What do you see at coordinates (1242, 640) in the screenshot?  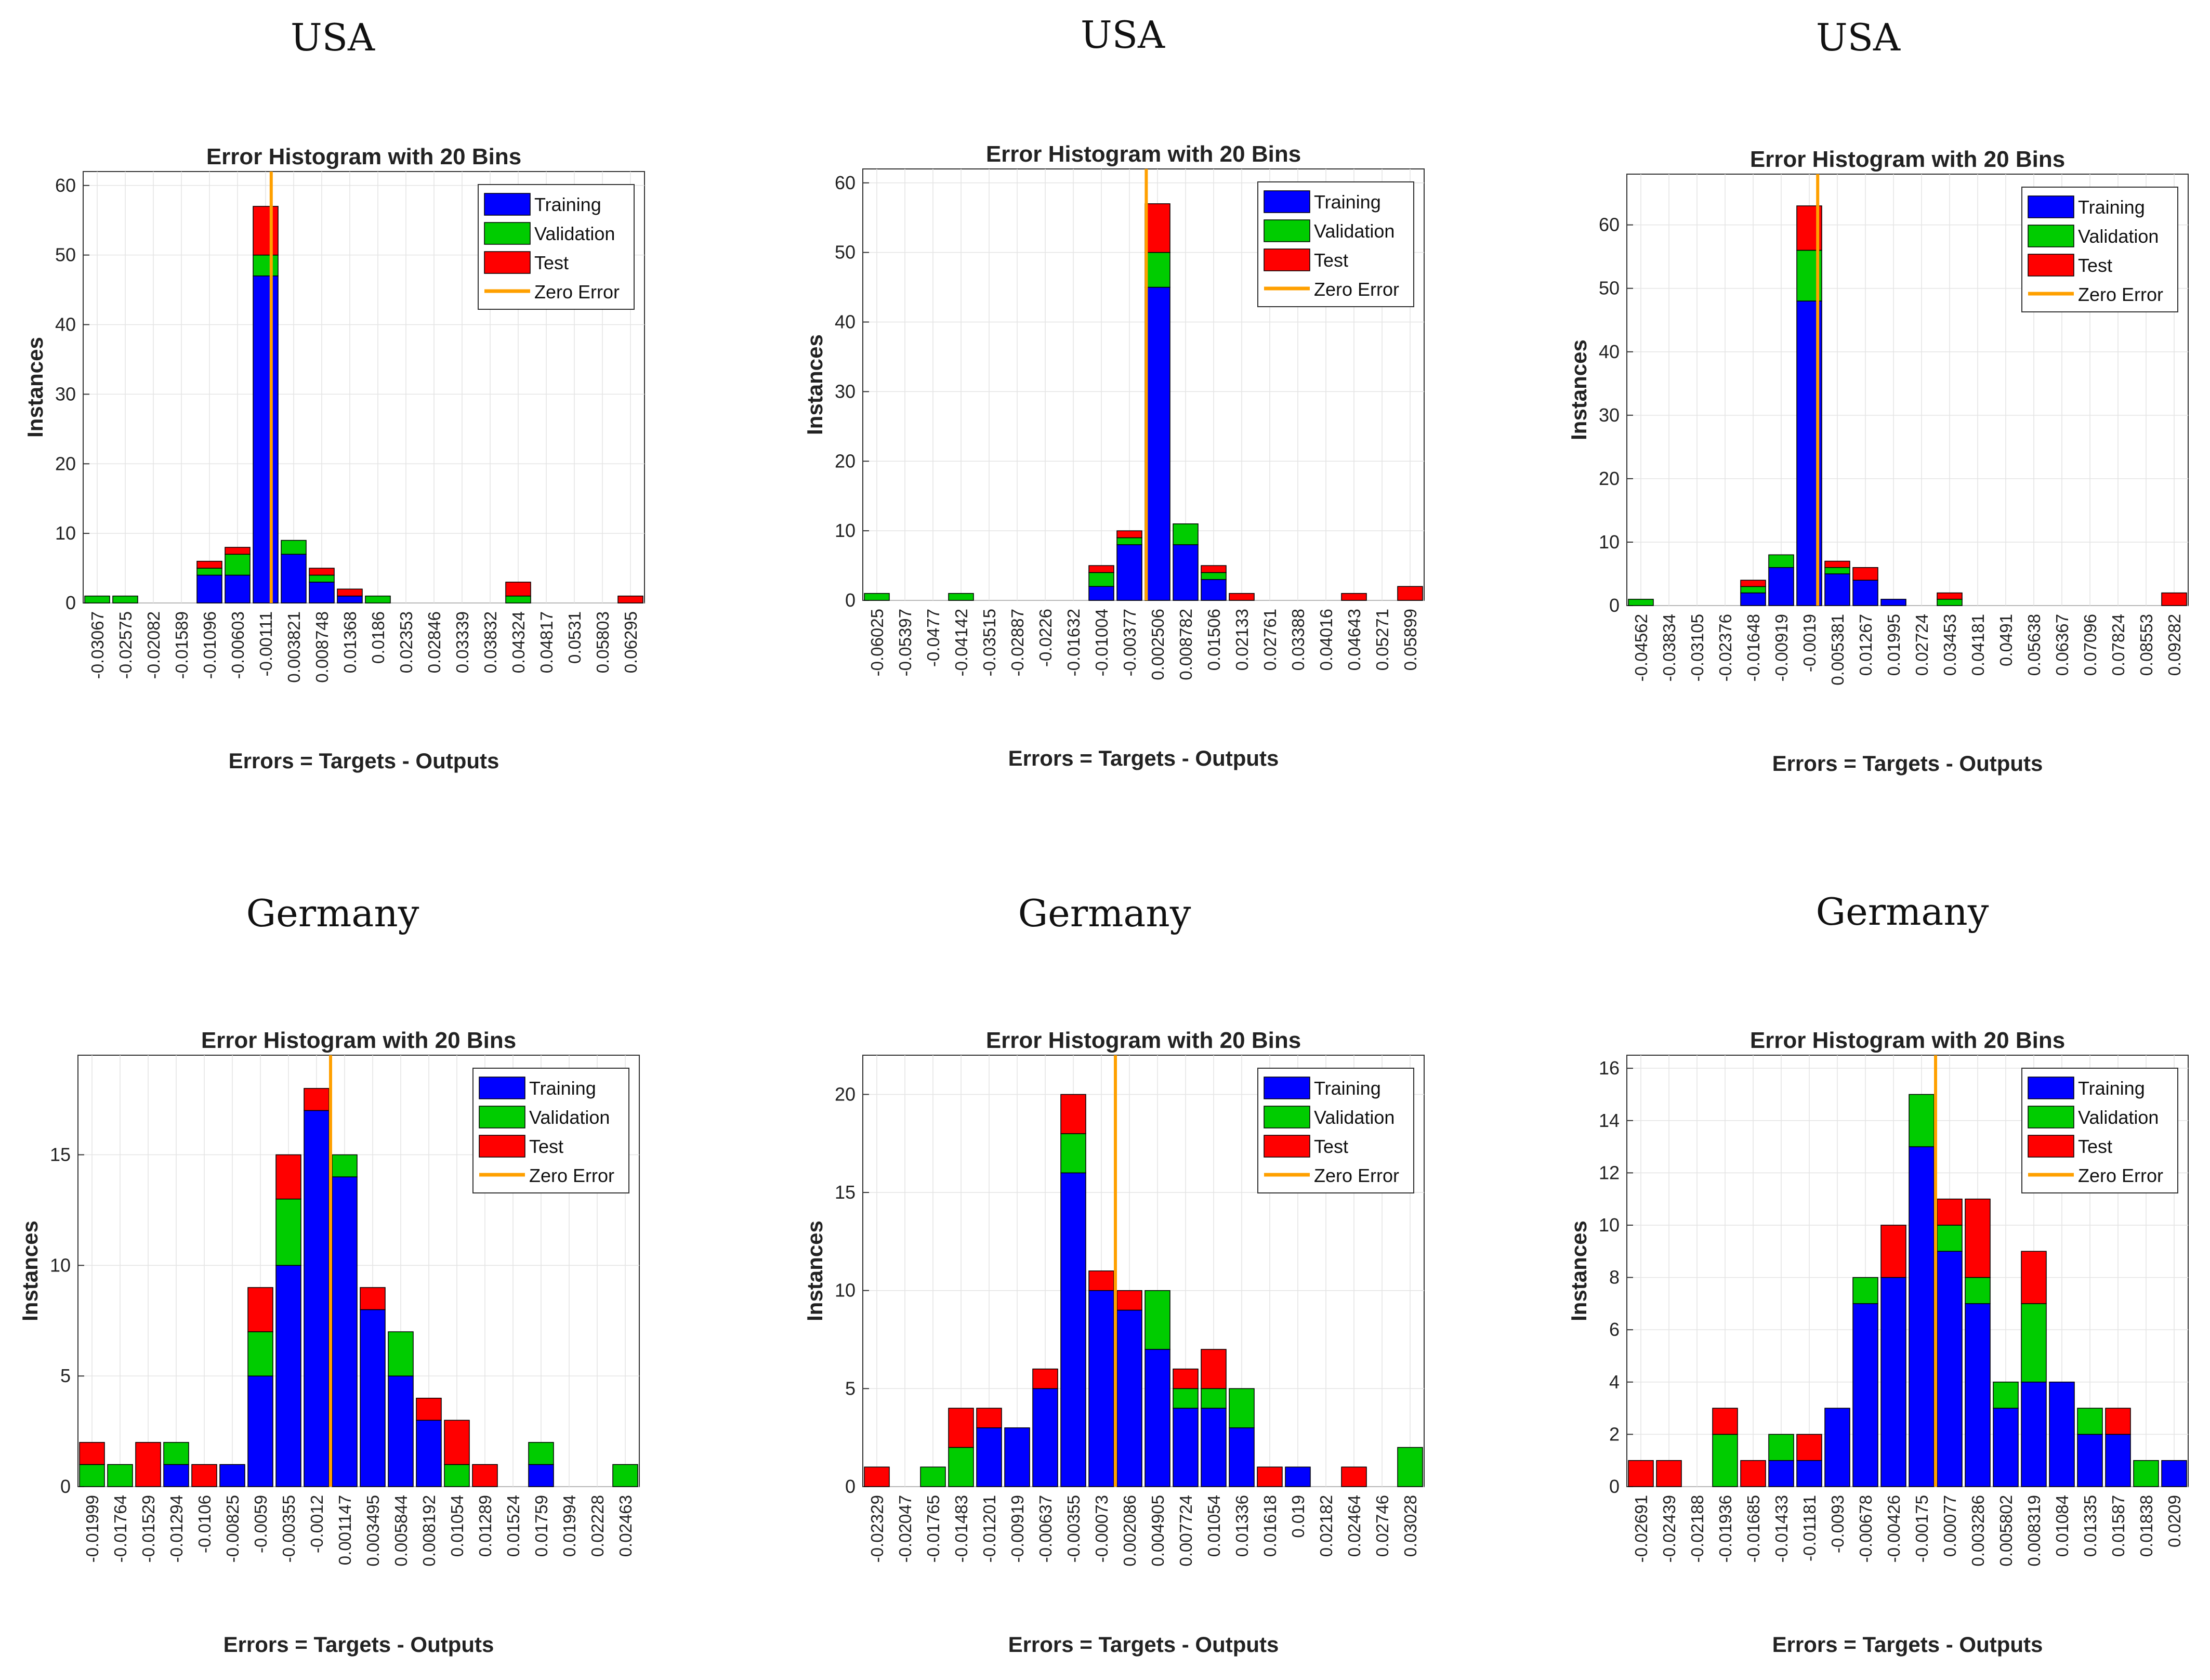 I see `x-tick-label: 0.02133` at bounding box center [1242, 640].